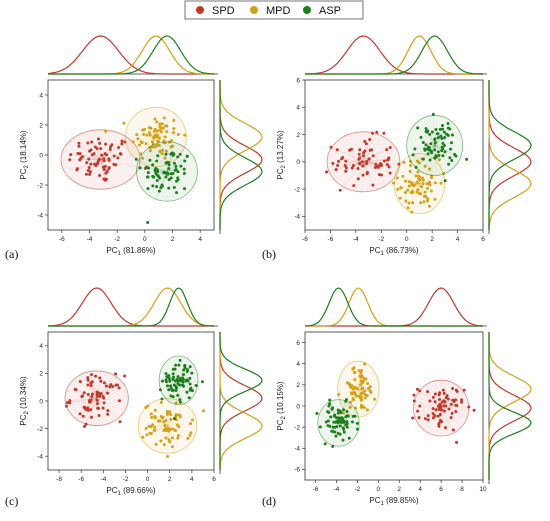 This screenshot has width=550, height=521. Describe the element at coordinates (200, 239) in the screenshot. I see `x-tick-label: 4` at that location.